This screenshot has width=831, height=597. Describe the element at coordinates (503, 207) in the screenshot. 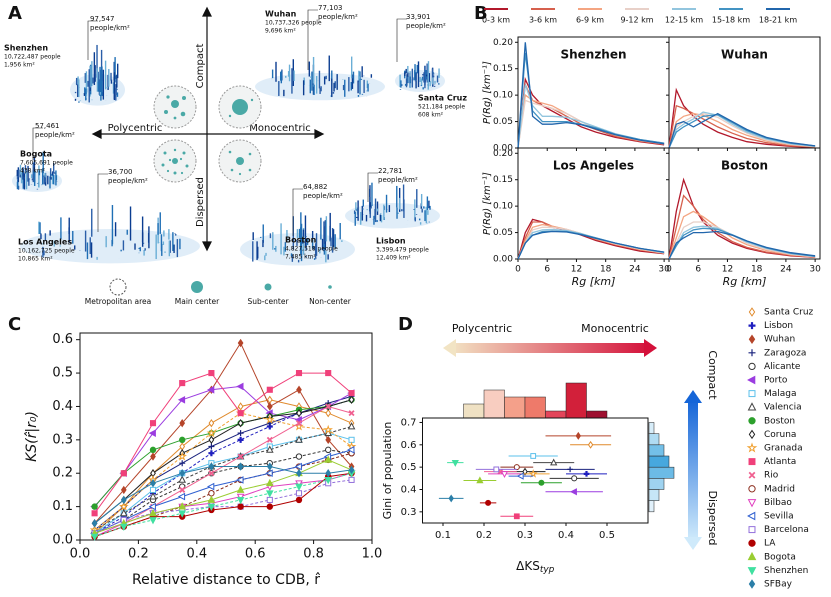

I see `y-tick-label: 0.10` at that location.